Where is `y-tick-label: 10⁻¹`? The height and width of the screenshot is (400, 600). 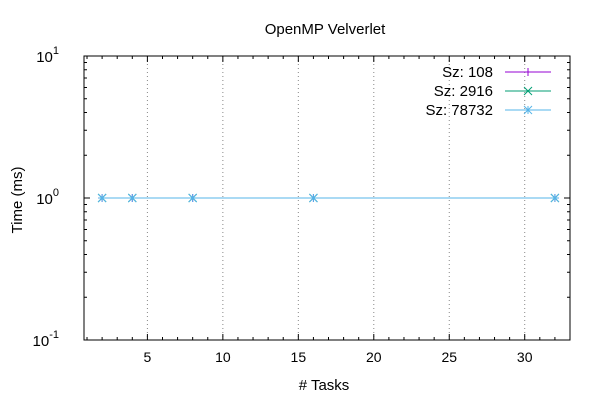 y-tick-label: 10⁻¹ is located at coordinates (46, 339).